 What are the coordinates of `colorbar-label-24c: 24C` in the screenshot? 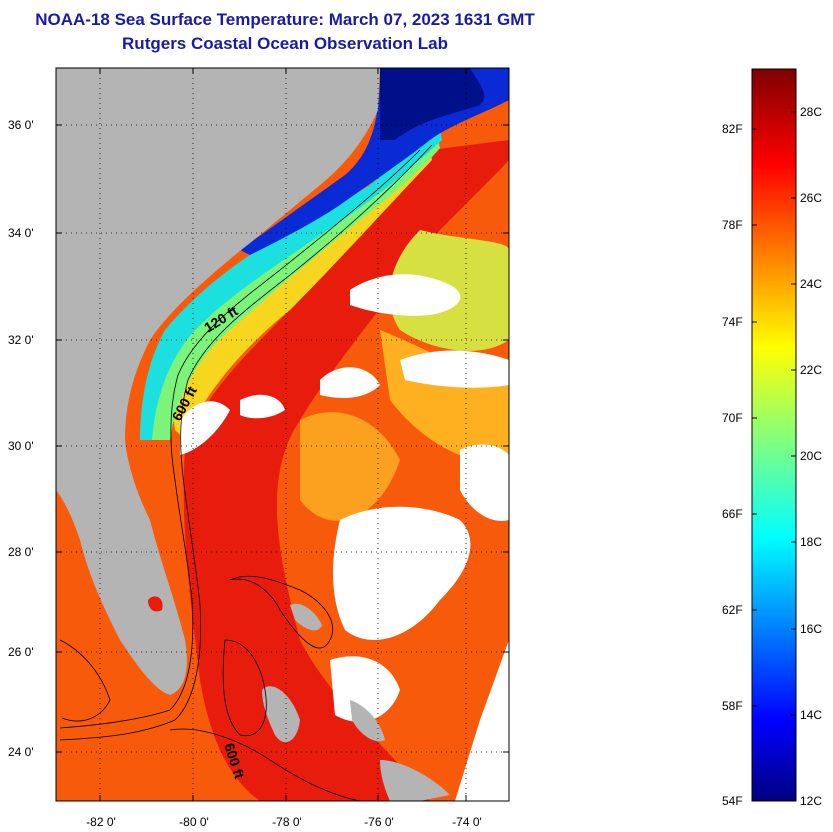 It's located at (811, 284).